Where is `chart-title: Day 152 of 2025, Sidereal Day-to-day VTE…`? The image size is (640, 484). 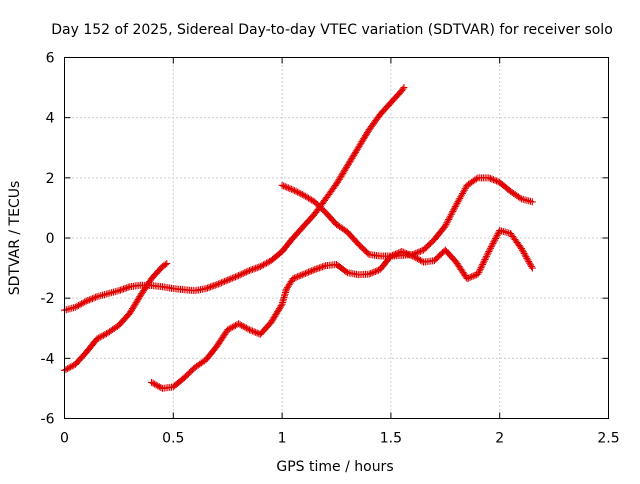 chart-title: Day 152 of 2025, Sidereal Day-to-day VTE… is located at coordinates (332, 30).